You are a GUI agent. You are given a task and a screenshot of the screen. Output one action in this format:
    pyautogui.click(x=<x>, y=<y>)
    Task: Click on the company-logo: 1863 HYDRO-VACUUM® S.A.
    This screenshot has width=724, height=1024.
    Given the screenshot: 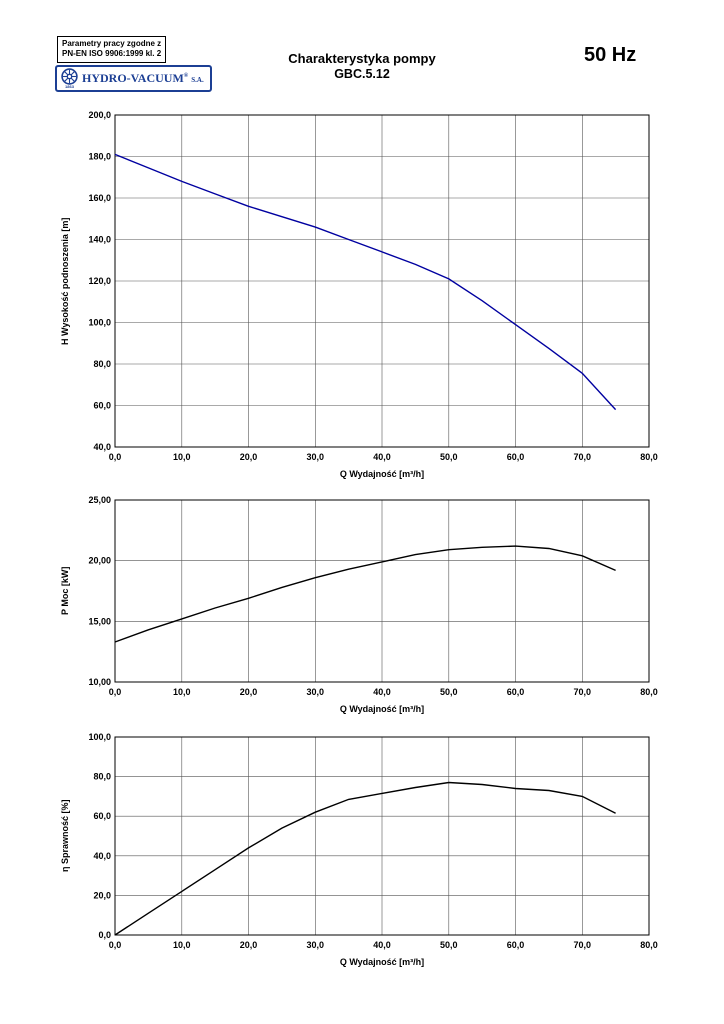 What is the action you would take?
    pyautogui.click(x=133, y=78)
    